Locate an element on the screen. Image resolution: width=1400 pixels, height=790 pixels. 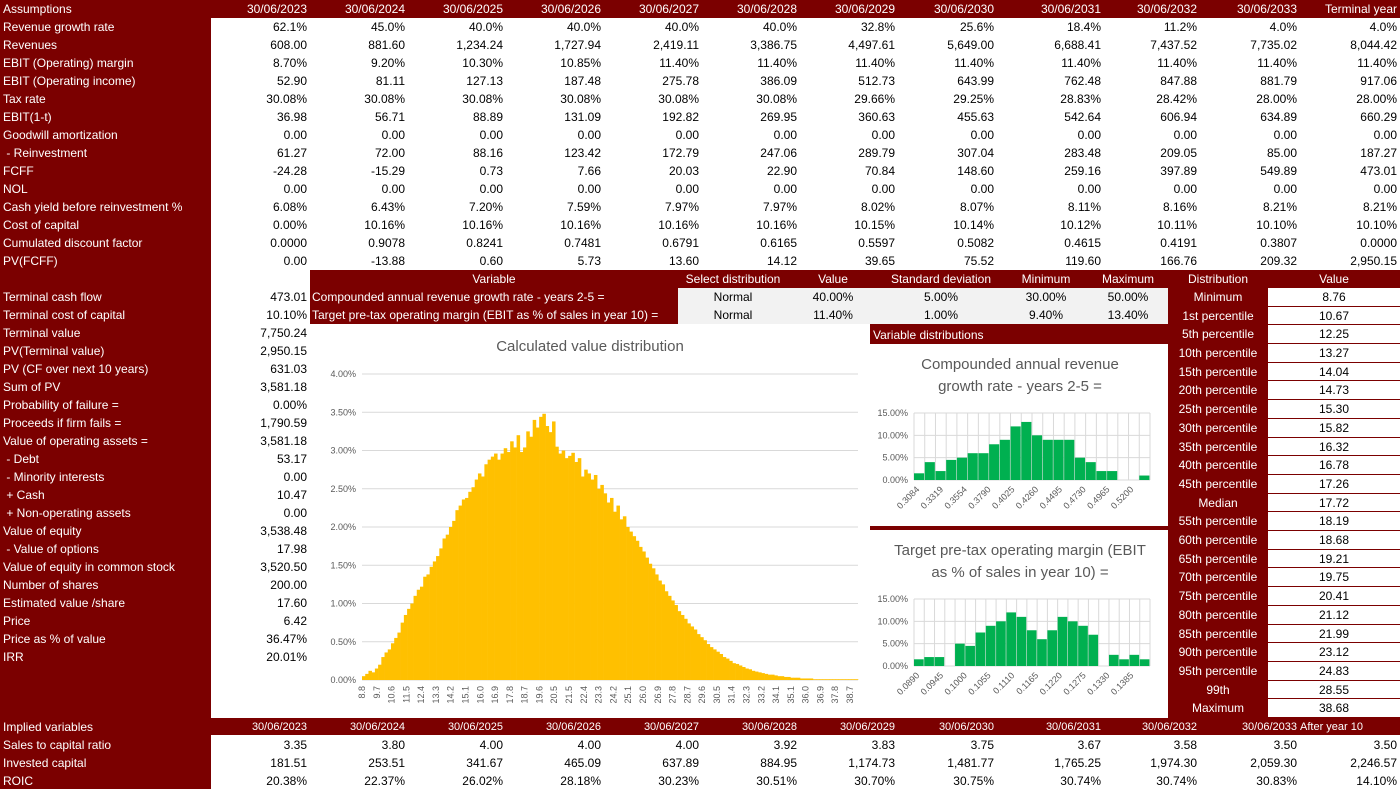
table-cell: 10.15% is located at coordinates (874, 225).